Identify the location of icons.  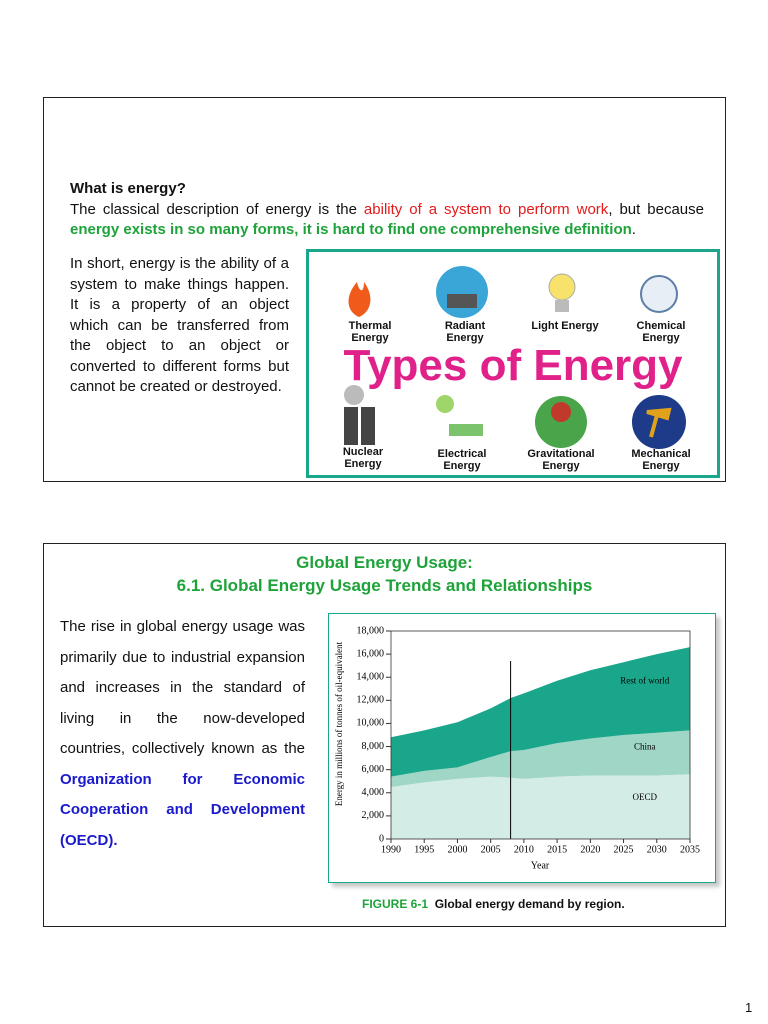
(515, 357).